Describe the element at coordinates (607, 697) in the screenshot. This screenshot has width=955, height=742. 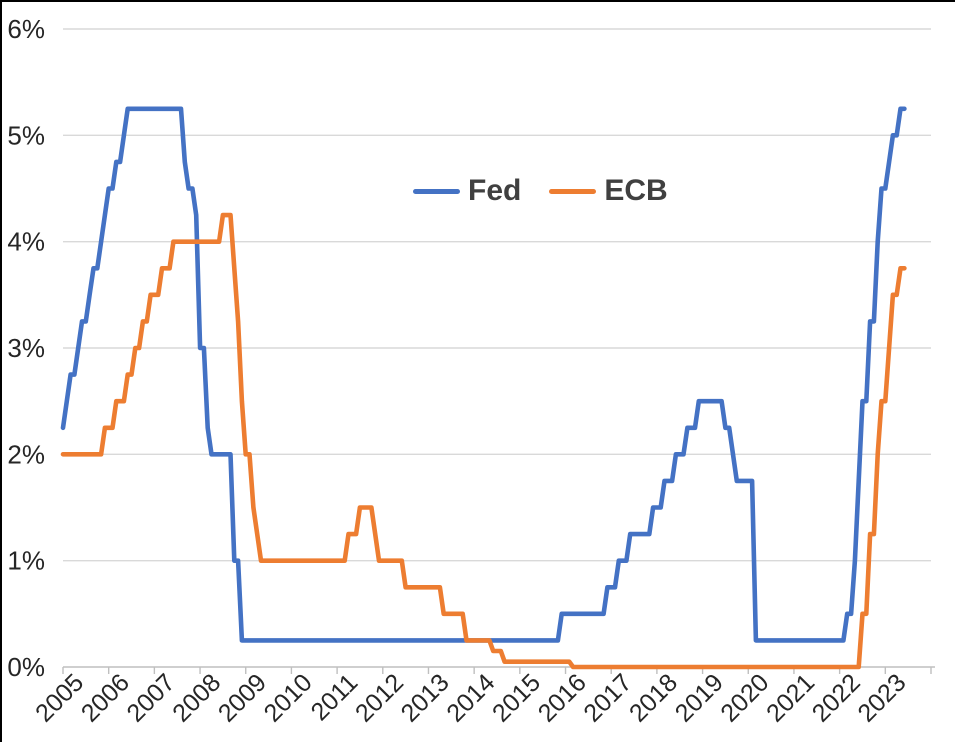
I see `x-axis-tick-label: 2017` at that location.